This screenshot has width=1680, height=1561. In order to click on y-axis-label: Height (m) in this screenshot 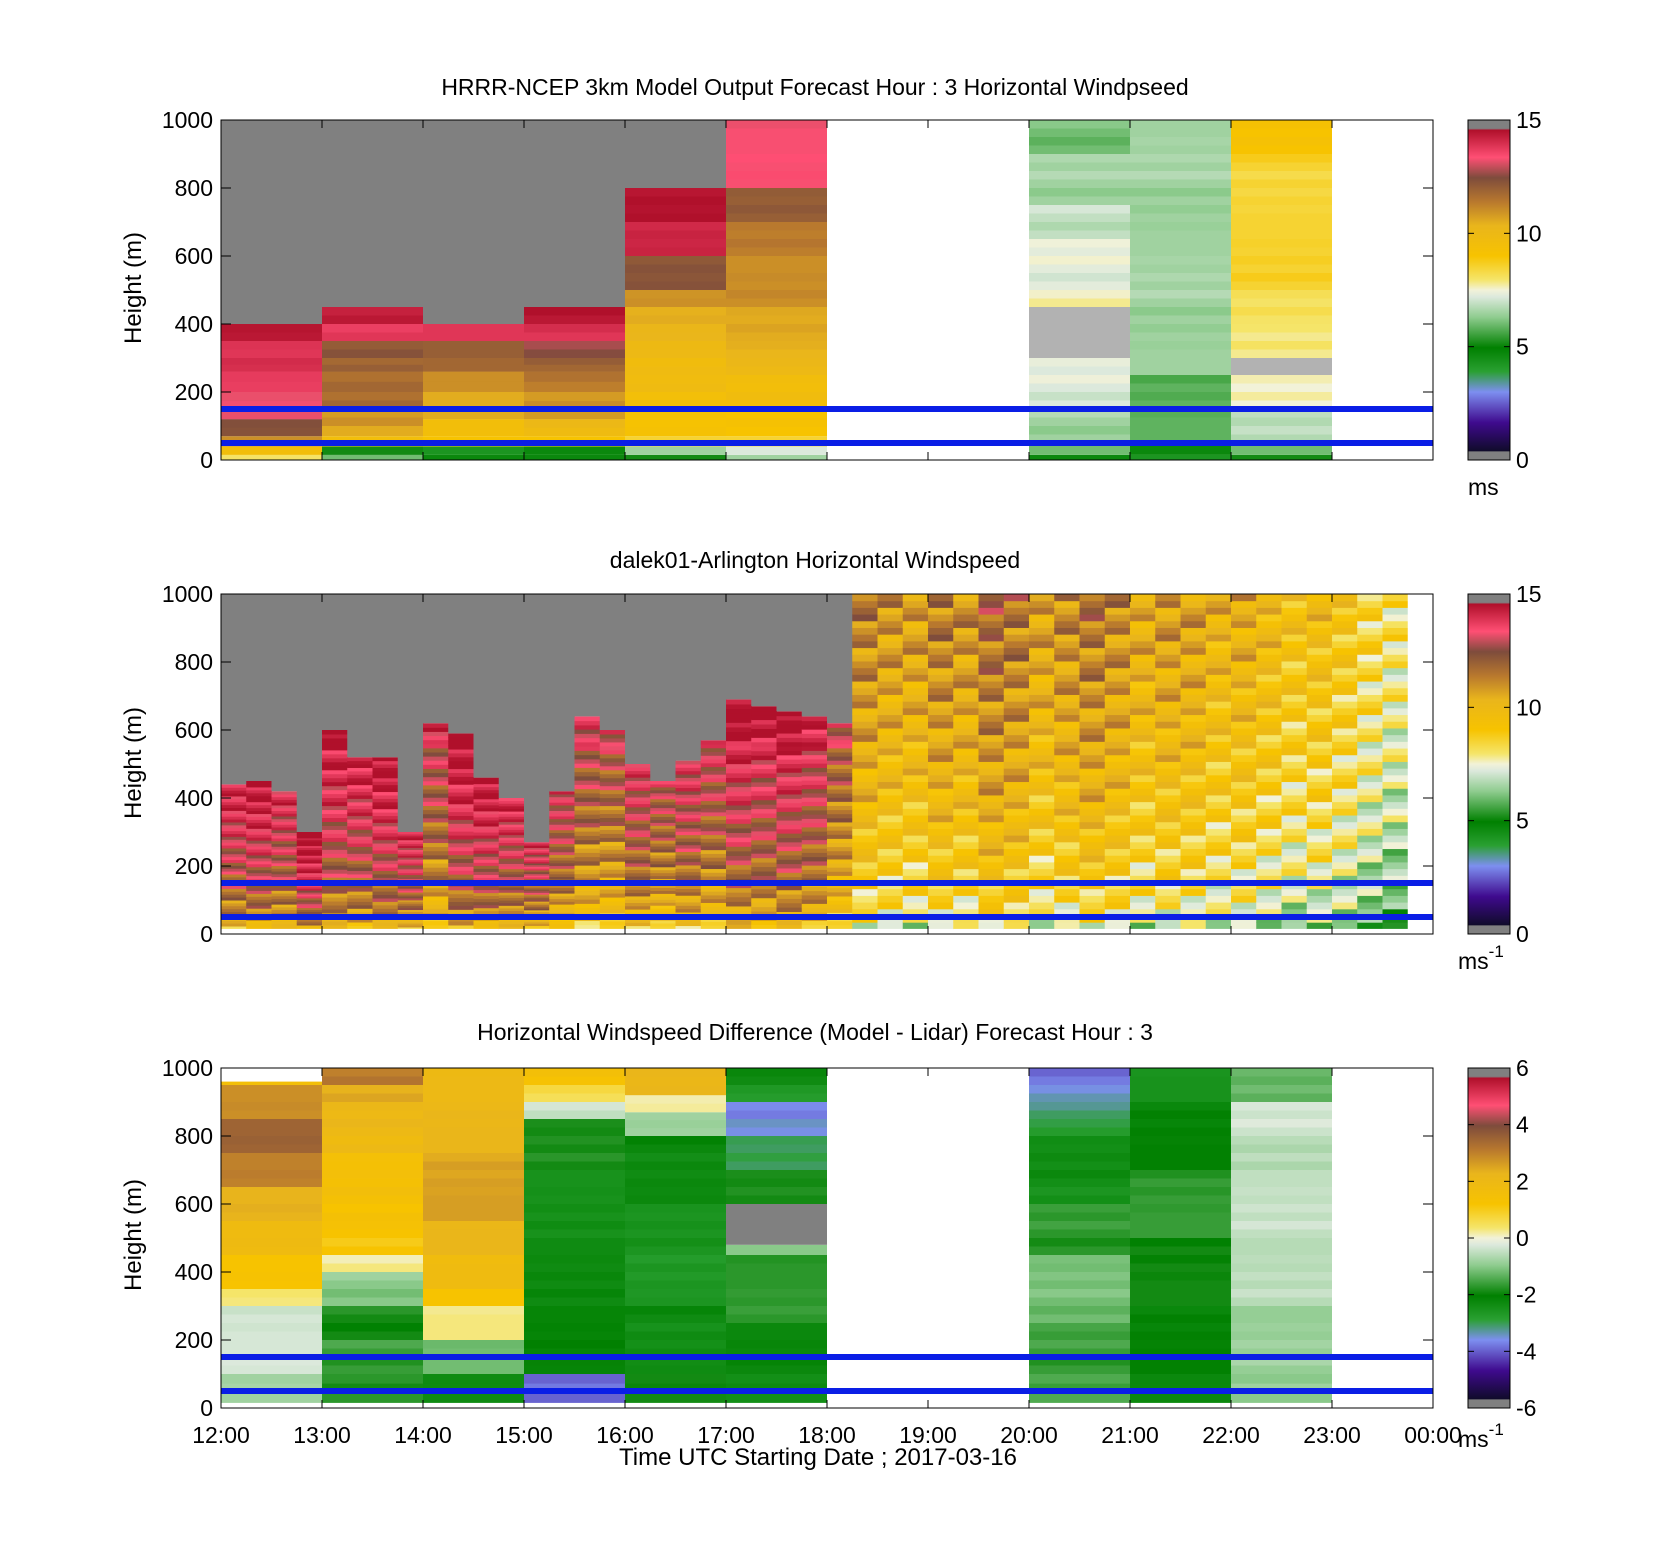, I will do `click(133, 1235)`.